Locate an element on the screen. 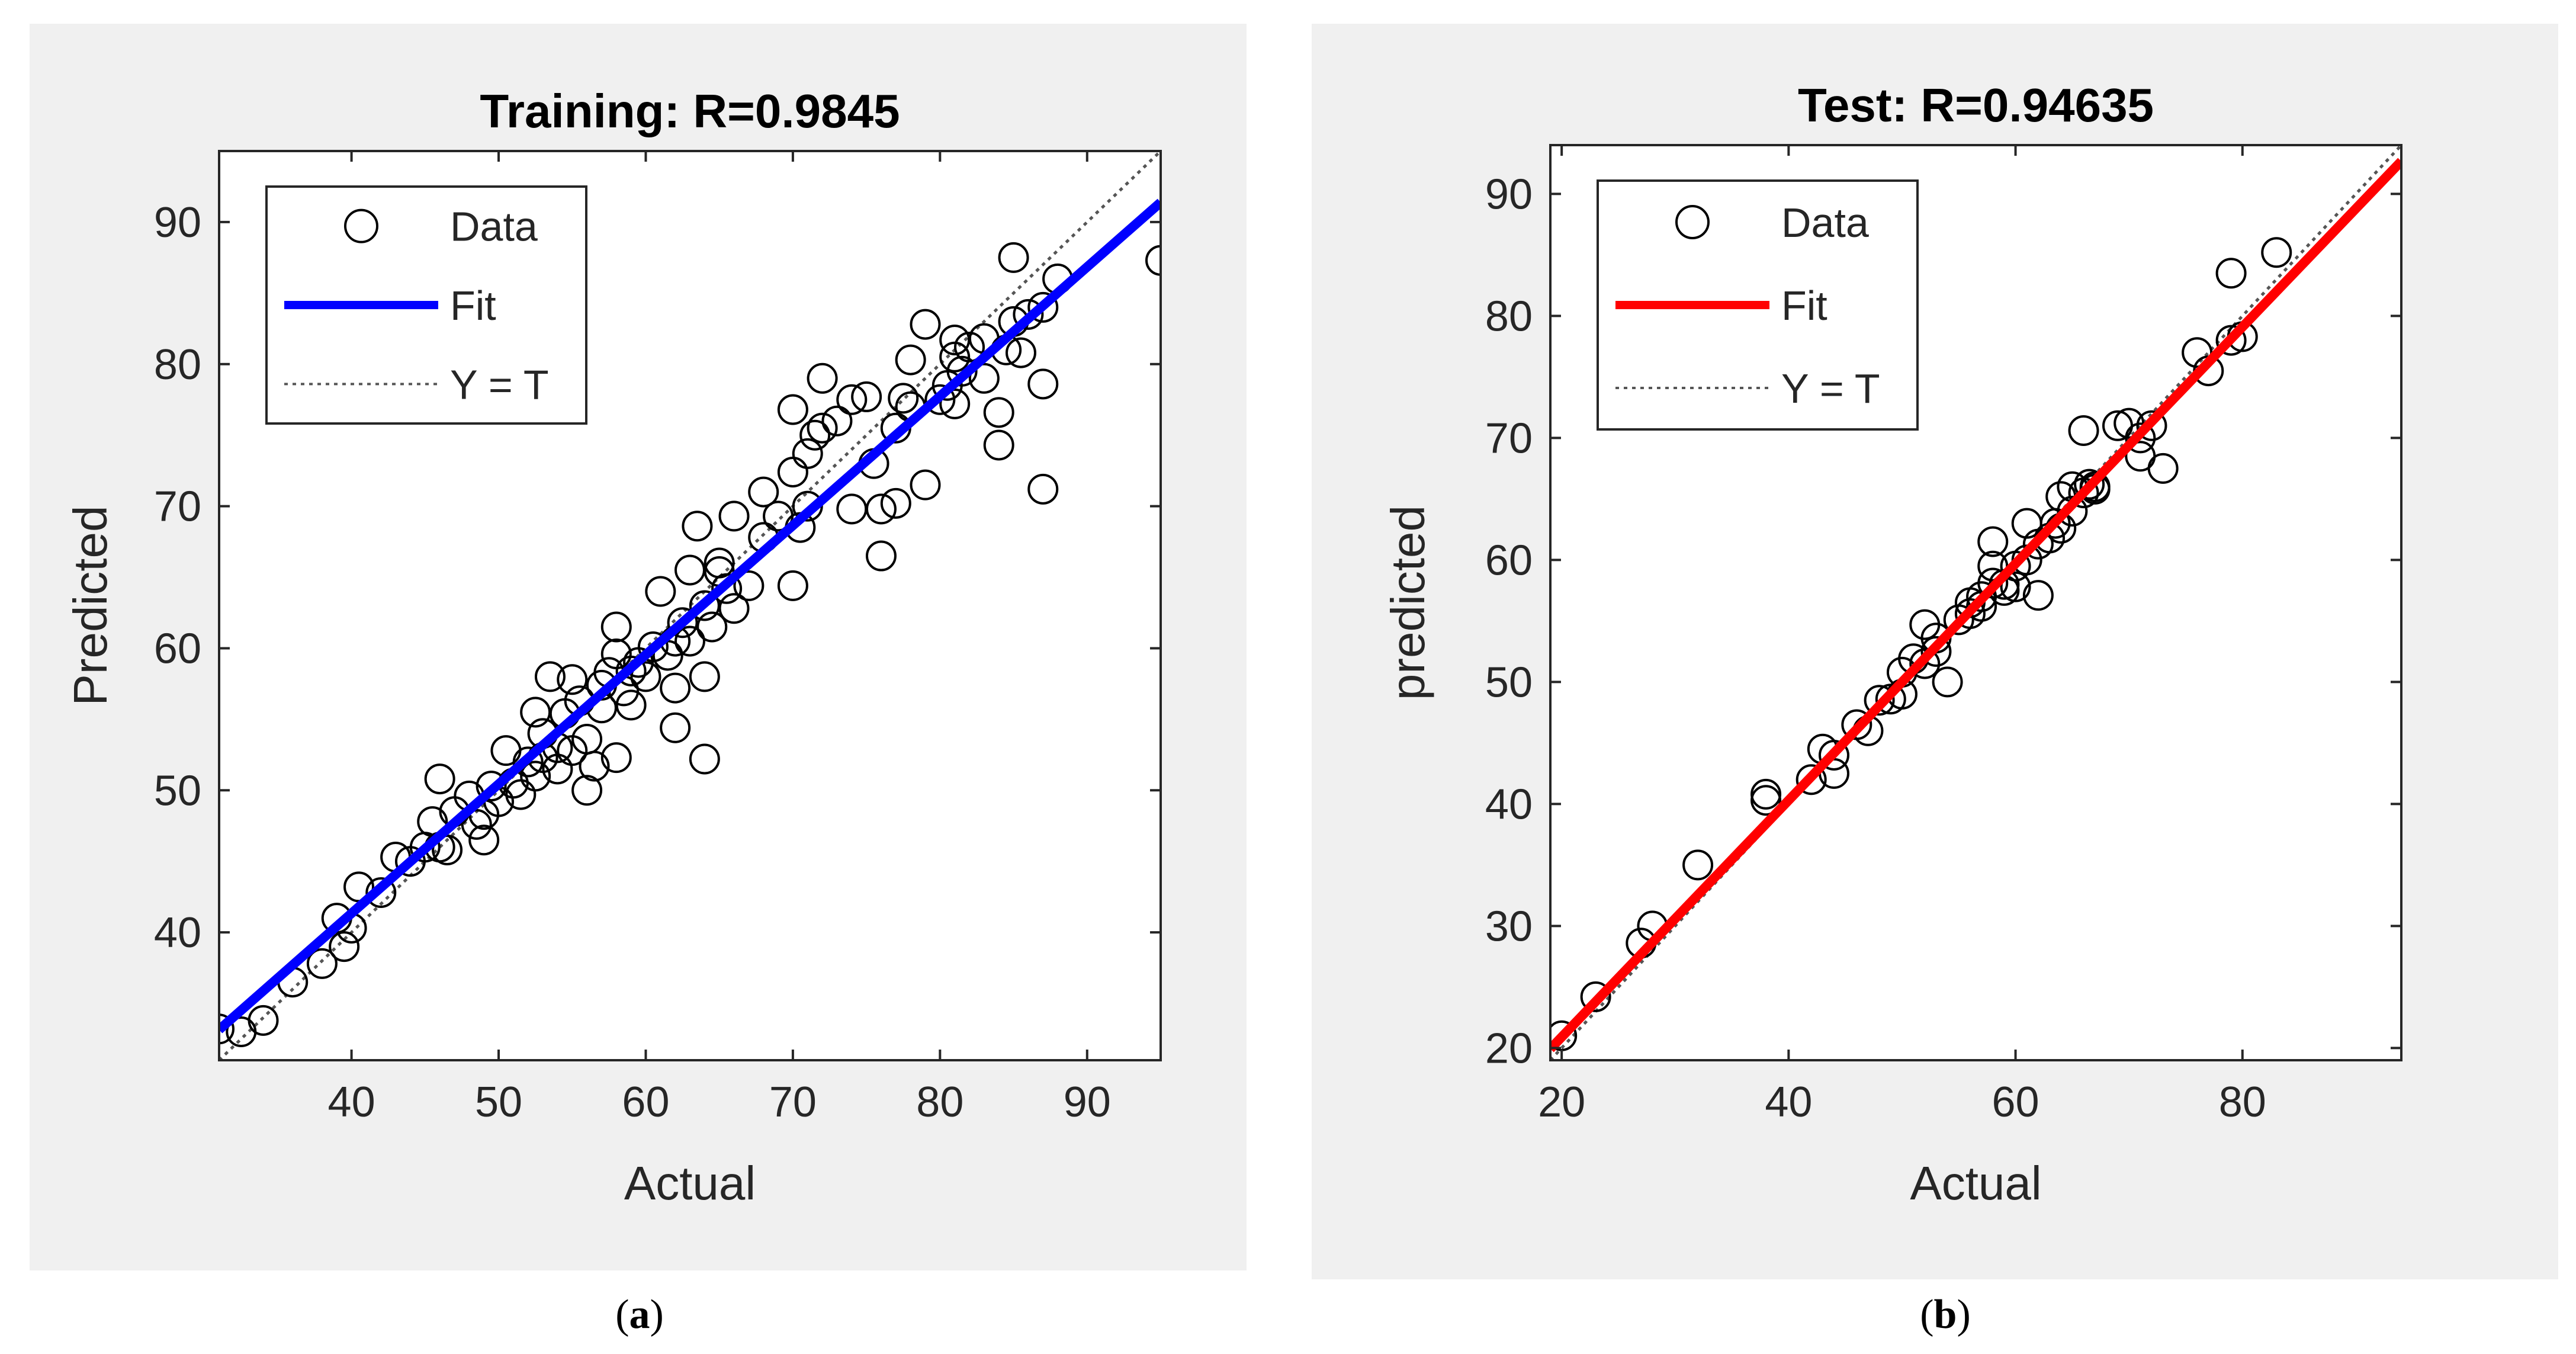 The width and height of the screenshot is (2576, 1354). x-tick-label: 60 is located at coordinates (2015, 1102).